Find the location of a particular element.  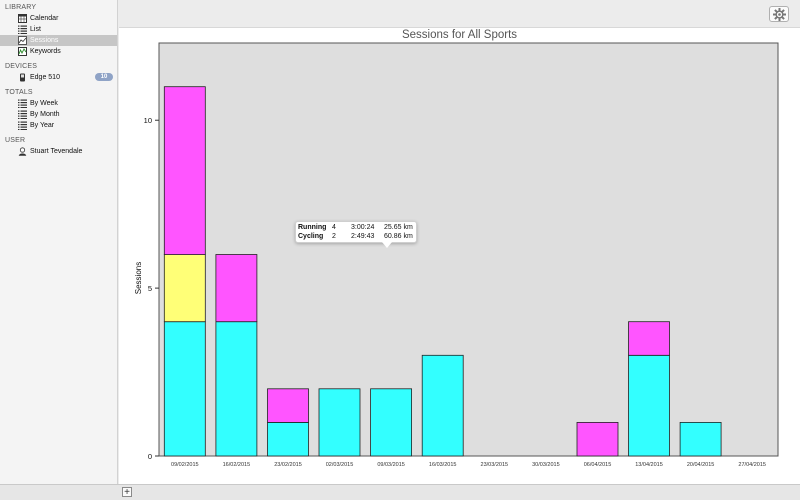

bottom-bar: + is located at coordinates (400, 492).